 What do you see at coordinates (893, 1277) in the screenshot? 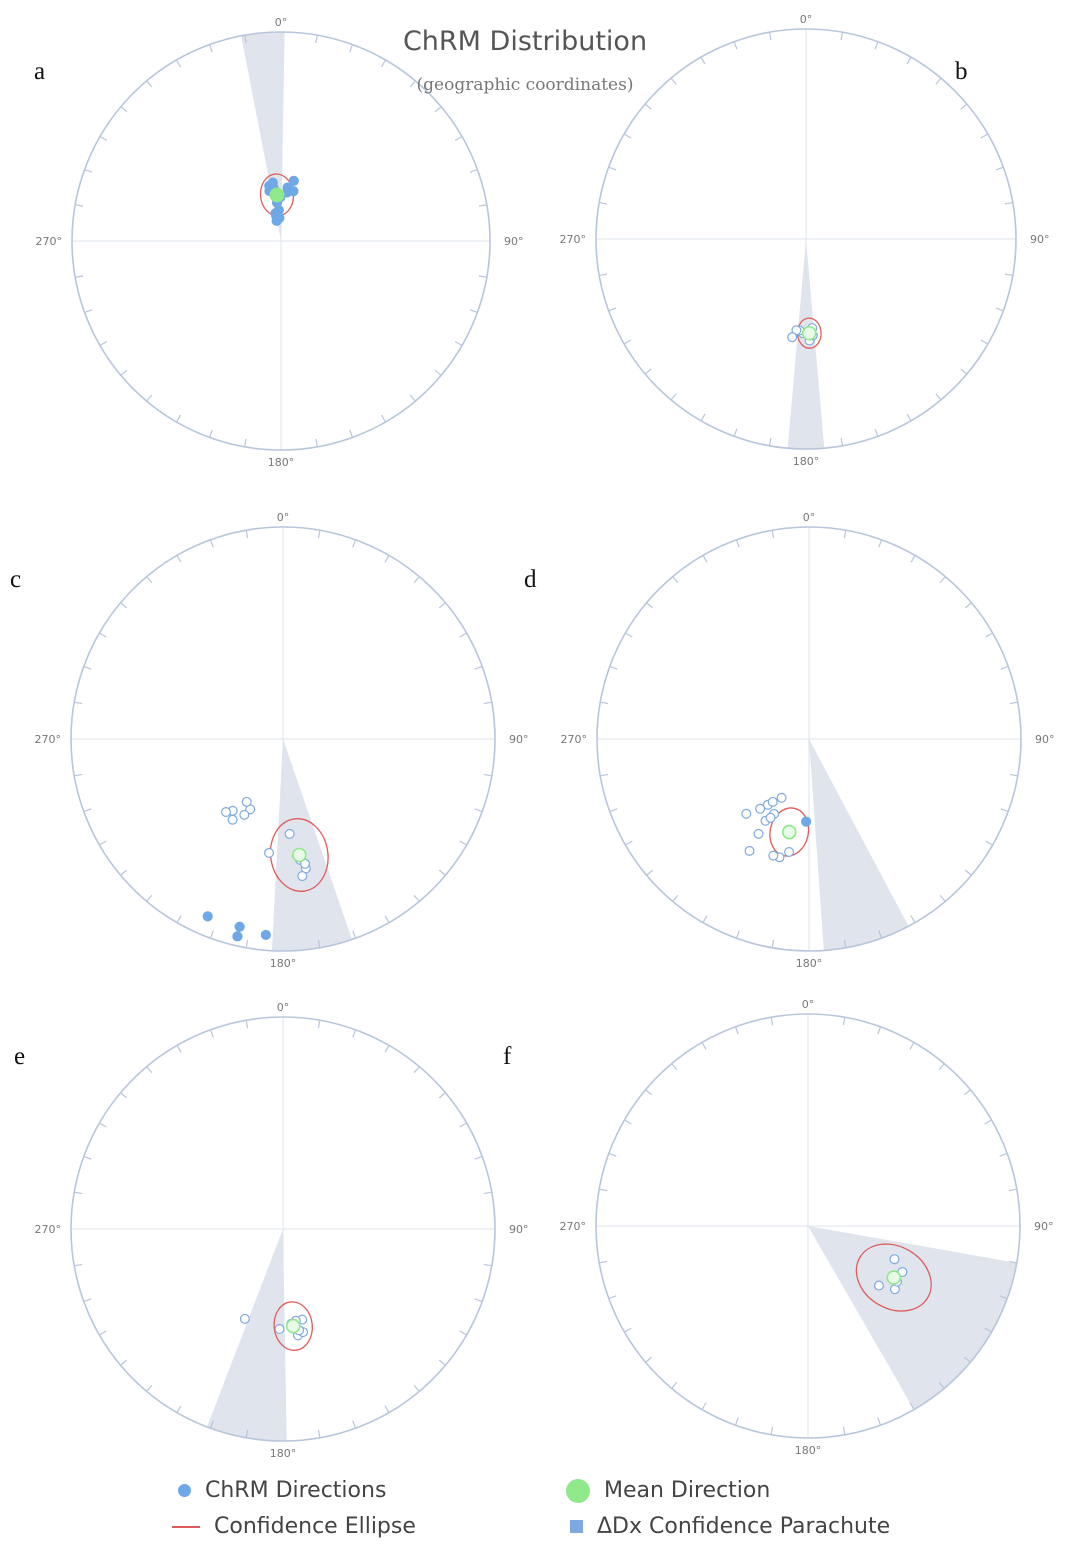
I see `confidence-ellipse` at bounding box center [893, 1277].